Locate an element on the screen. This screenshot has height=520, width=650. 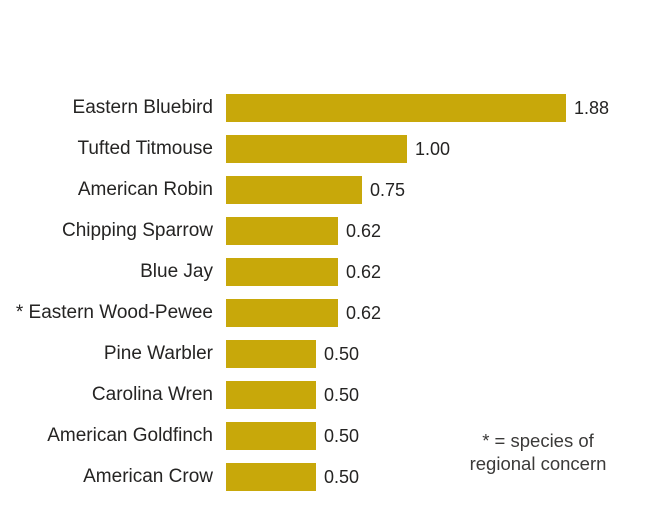
category-label: Blue Jay is located at coordinates (176, 271).